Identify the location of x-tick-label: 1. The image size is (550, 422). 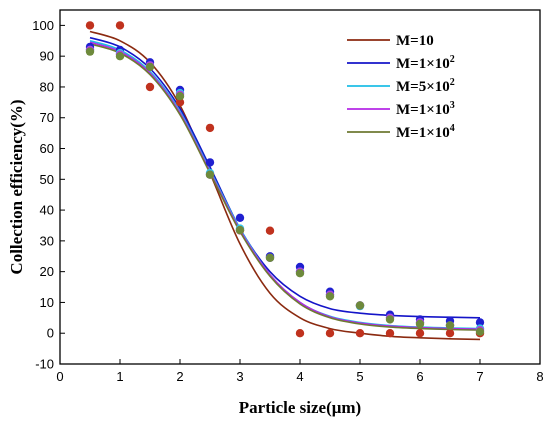
(119, 376).